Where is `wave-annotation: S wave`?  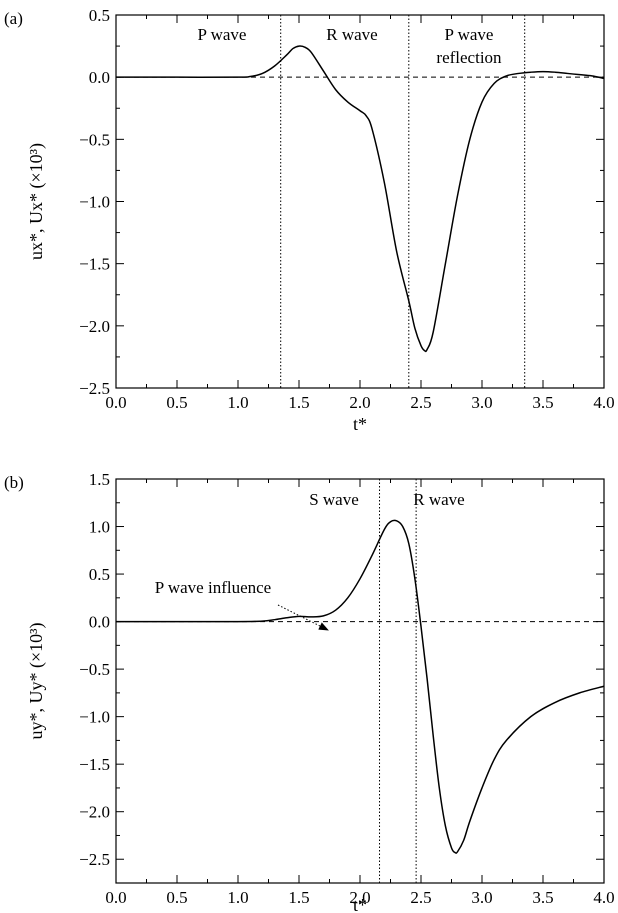
wave-annotation: S wave is located at coordinates (334, 499).